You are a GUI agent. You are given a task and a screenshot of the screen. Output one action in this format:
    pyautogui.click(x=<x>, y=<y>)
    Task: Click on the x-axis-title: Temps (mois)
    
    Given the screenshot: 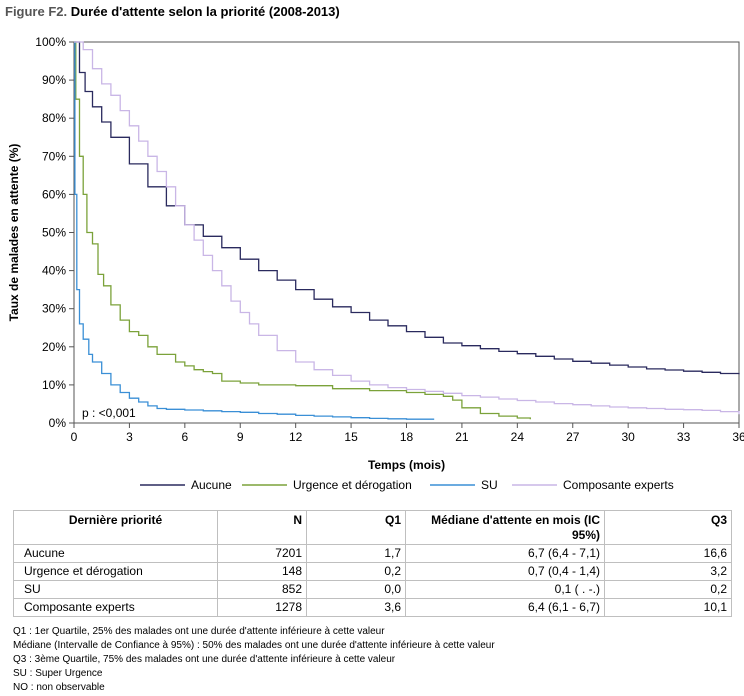 What is the action you would take?
    pyautogui.click(x=406, y=465)
    